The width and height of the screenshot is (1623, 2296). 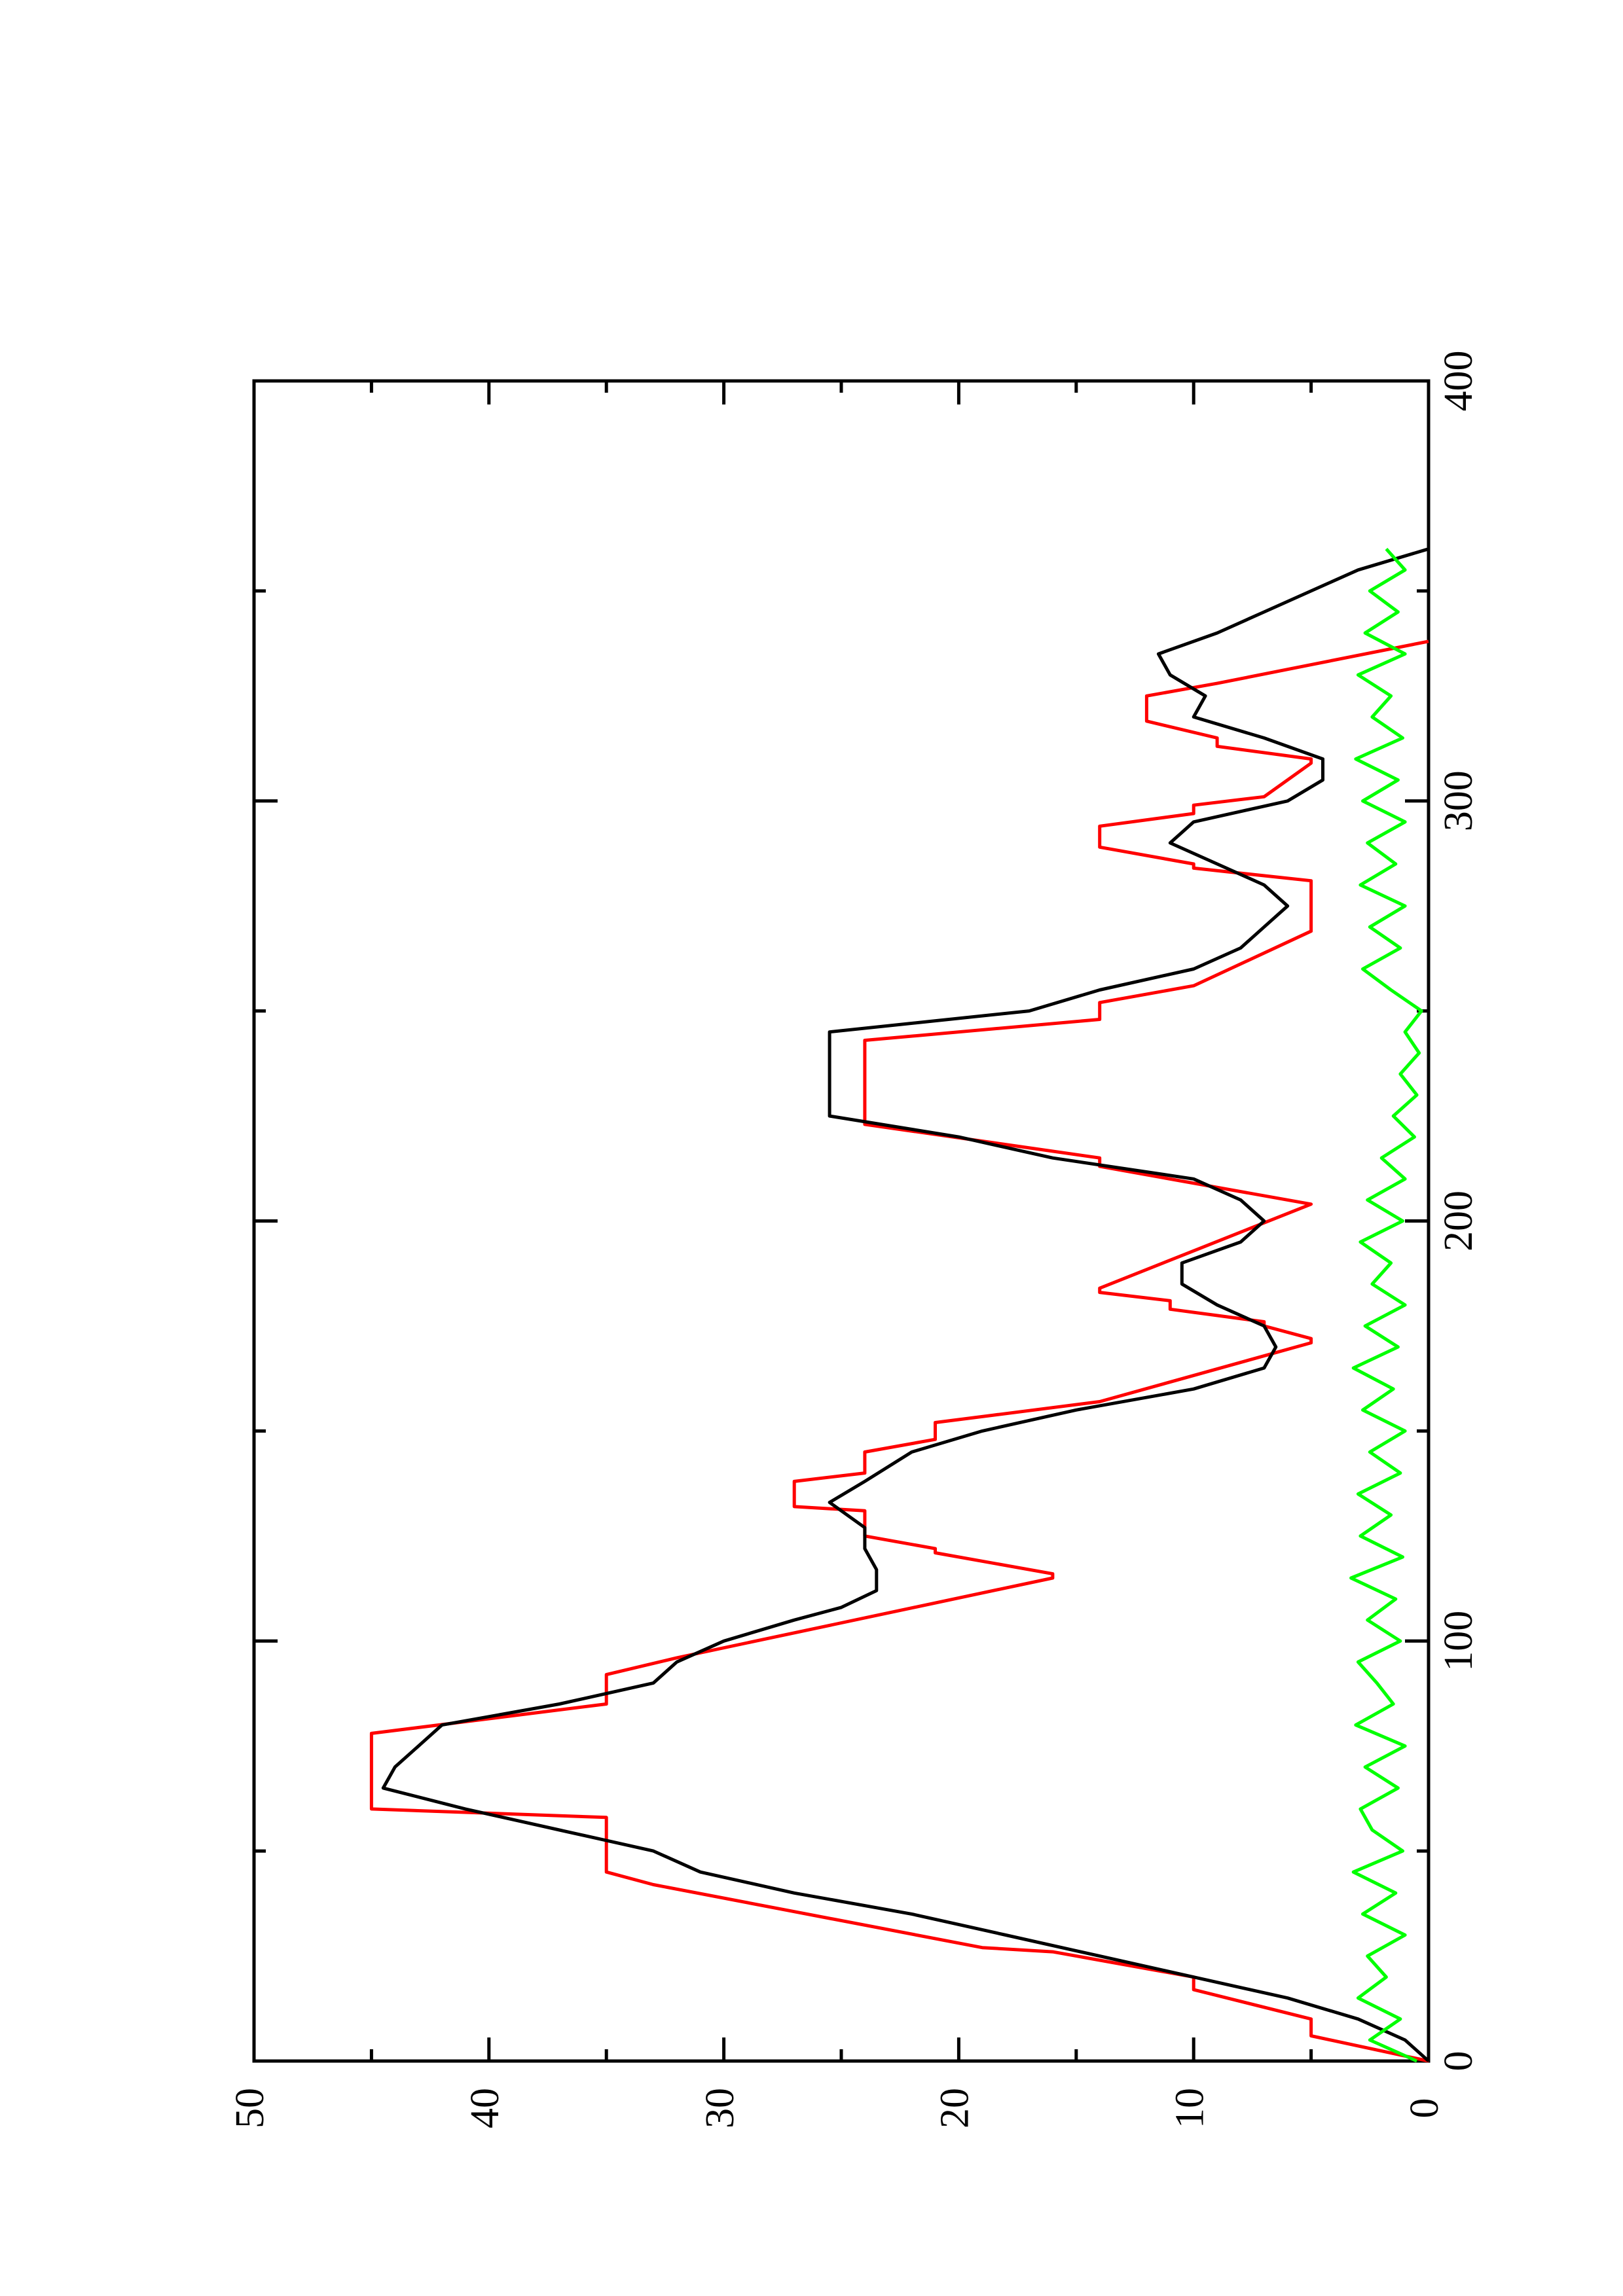 What do you see at coordinates (1458, 800) in the screenshot?
I see `x-tick-label: 300` at bounding box center [1458, 800].